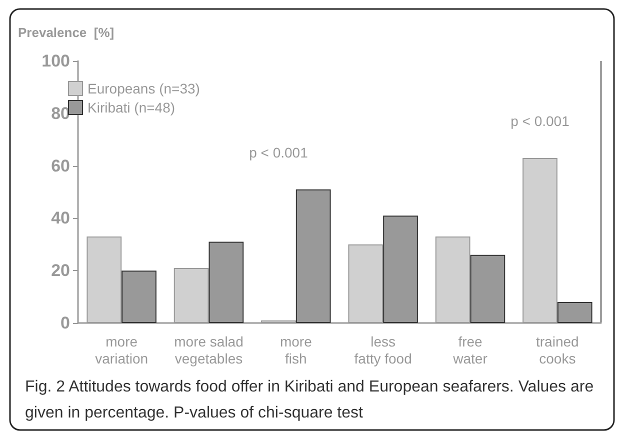 The width and height of the screenshot is (625, 440). Describe the element at coordinates (557, 350) in the screenshot. I see `x-tick-label: trained cooks` at that location.